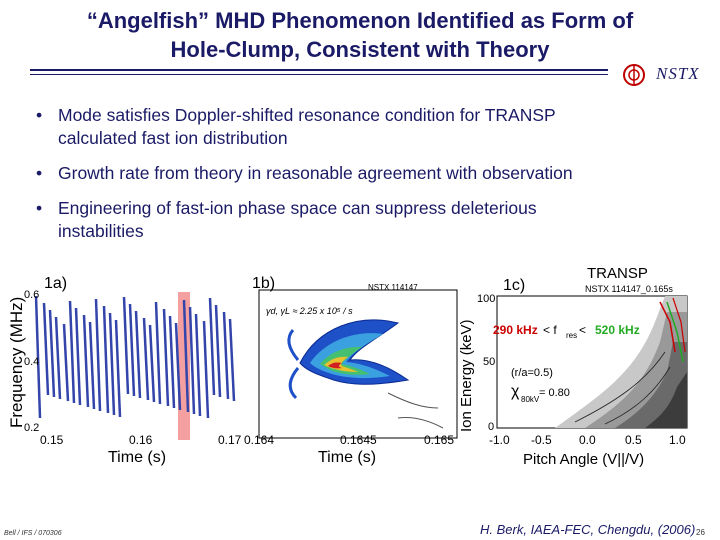 This screenshot has width=720, height=540. I want to click on panel-1b-xlabel: Time (s), so click(347, 457).